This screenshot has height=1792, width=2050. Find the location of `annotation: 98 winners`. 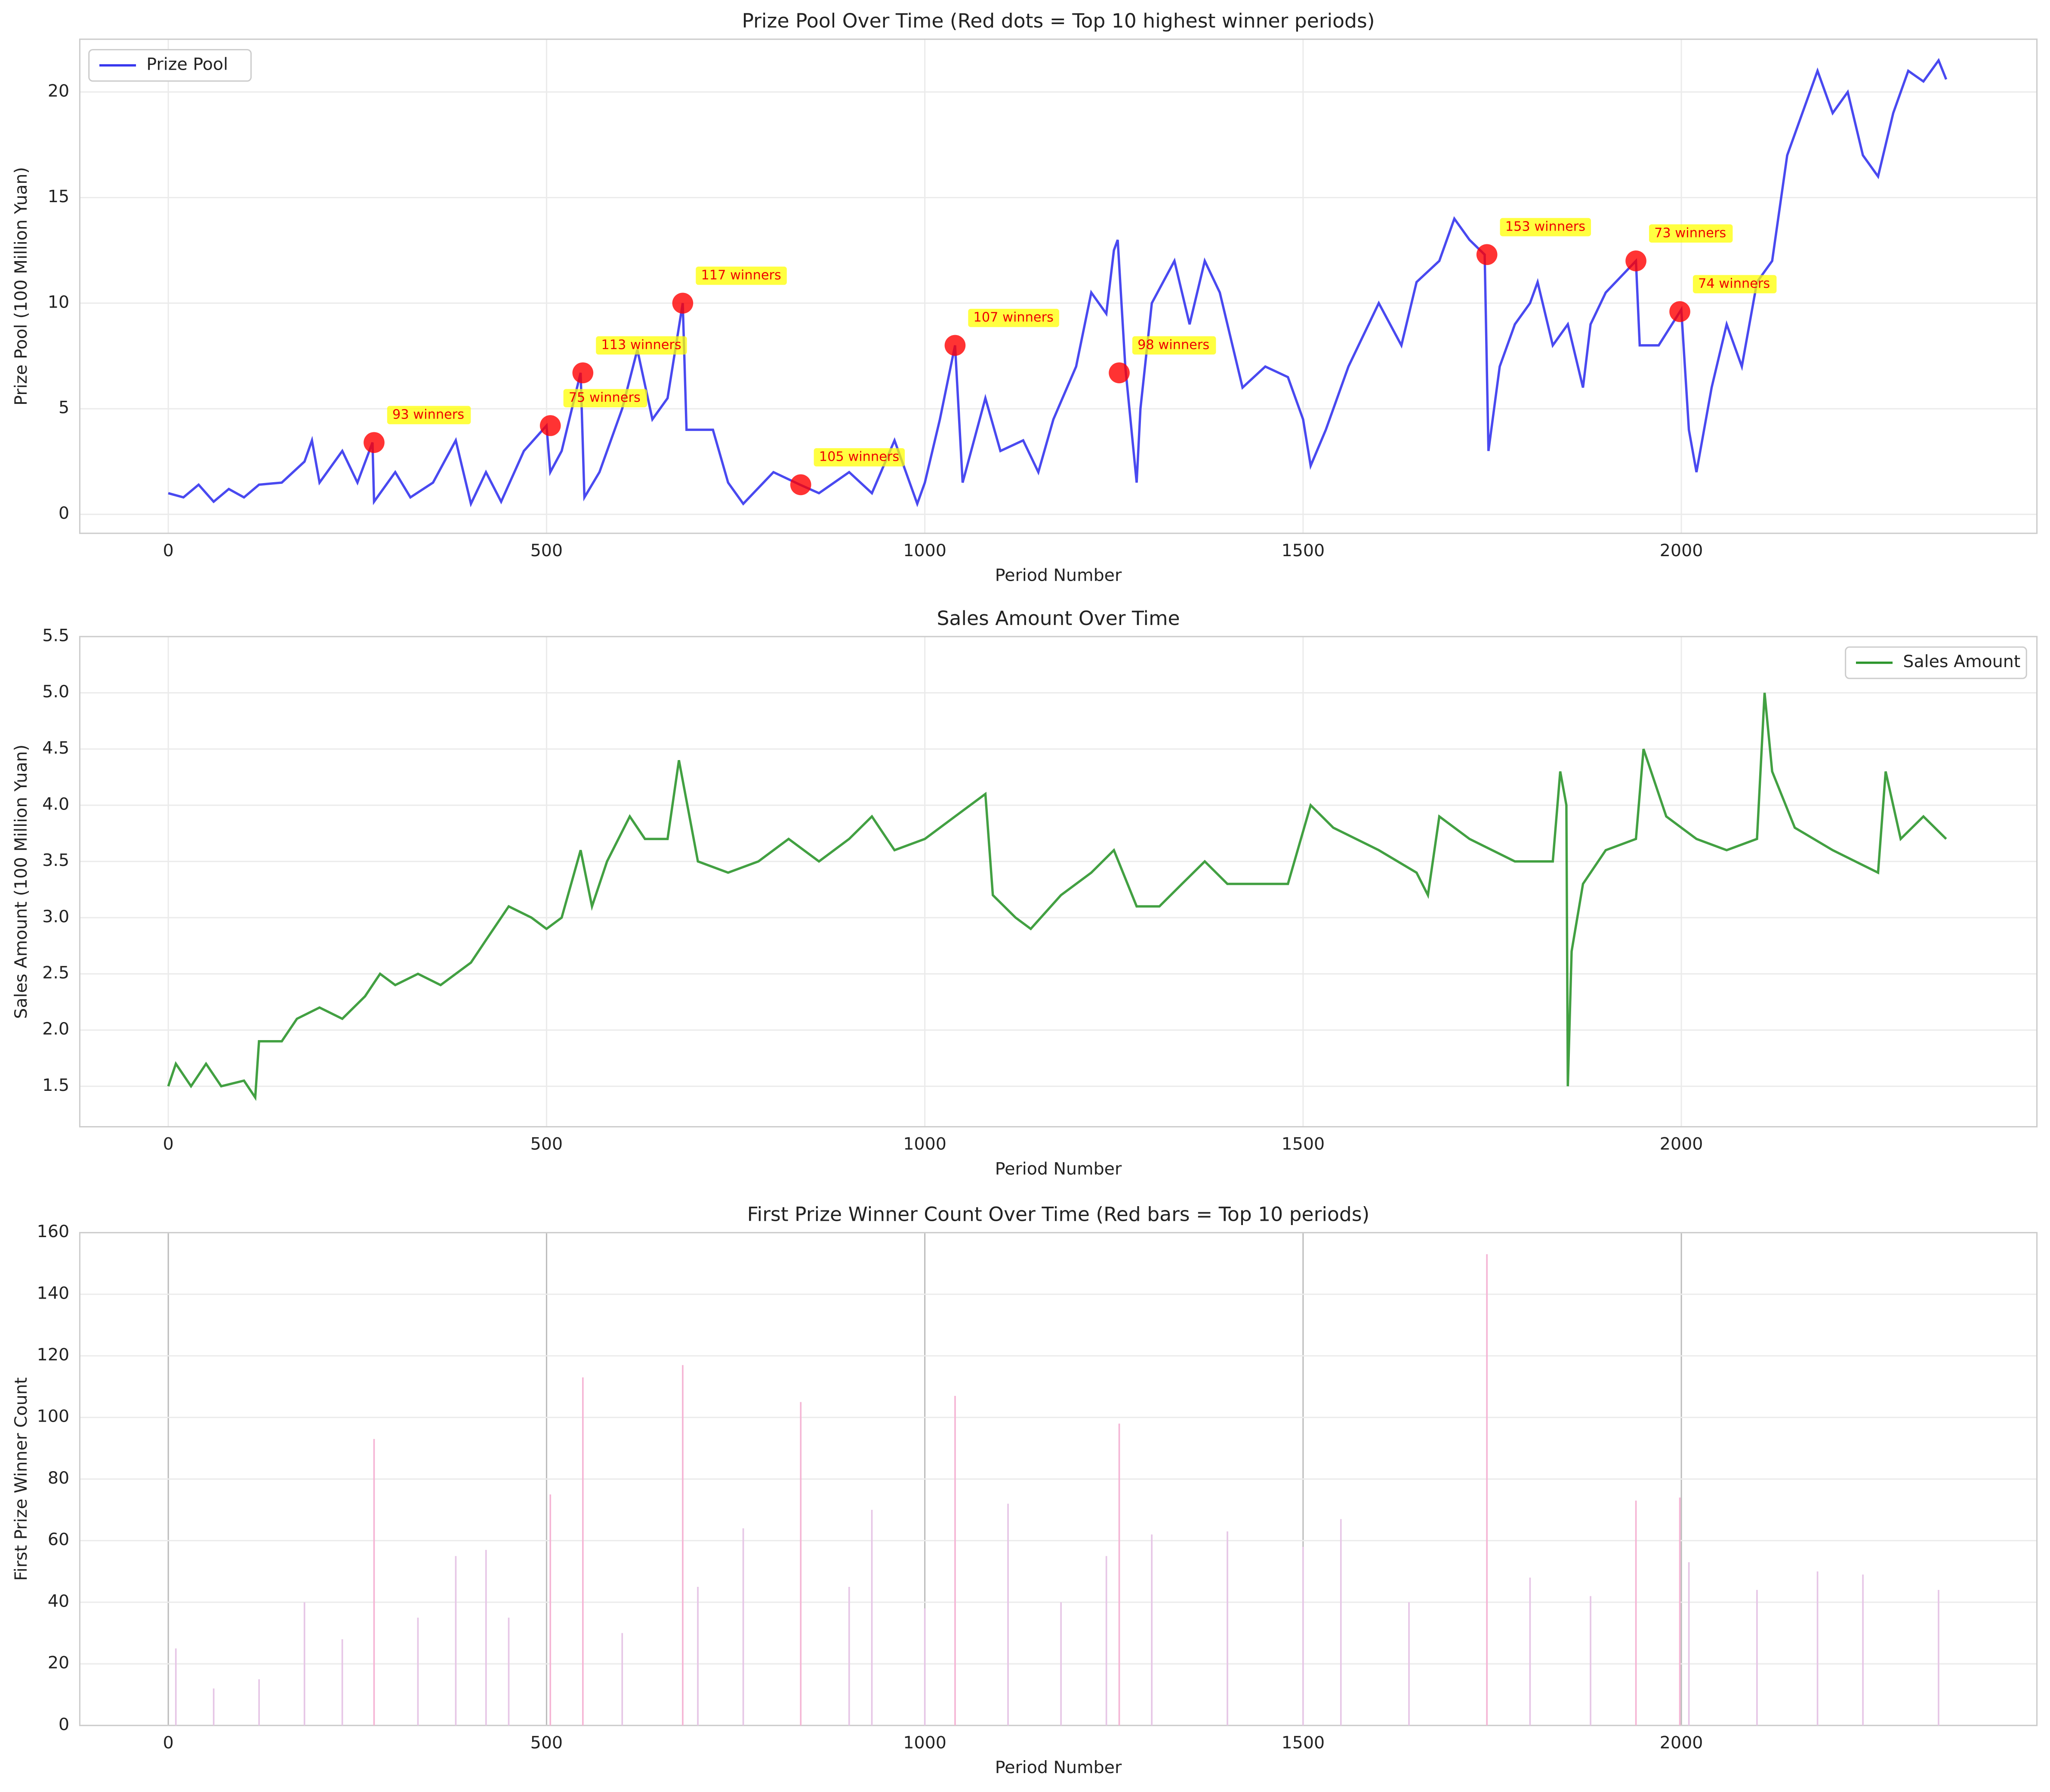

annotation: 98 winners is located at coordinates (1173, 344).